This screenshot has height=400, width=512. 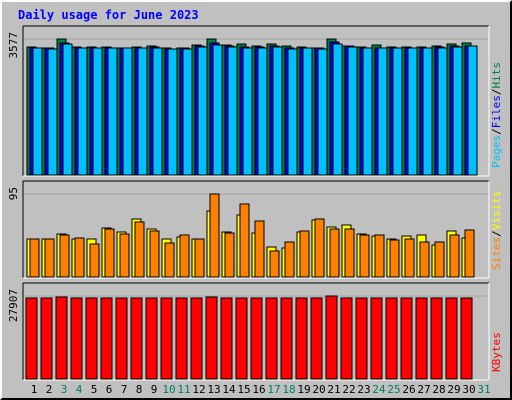 I want to click on legend-item-visits: Visits, so click(x=496, y=211).